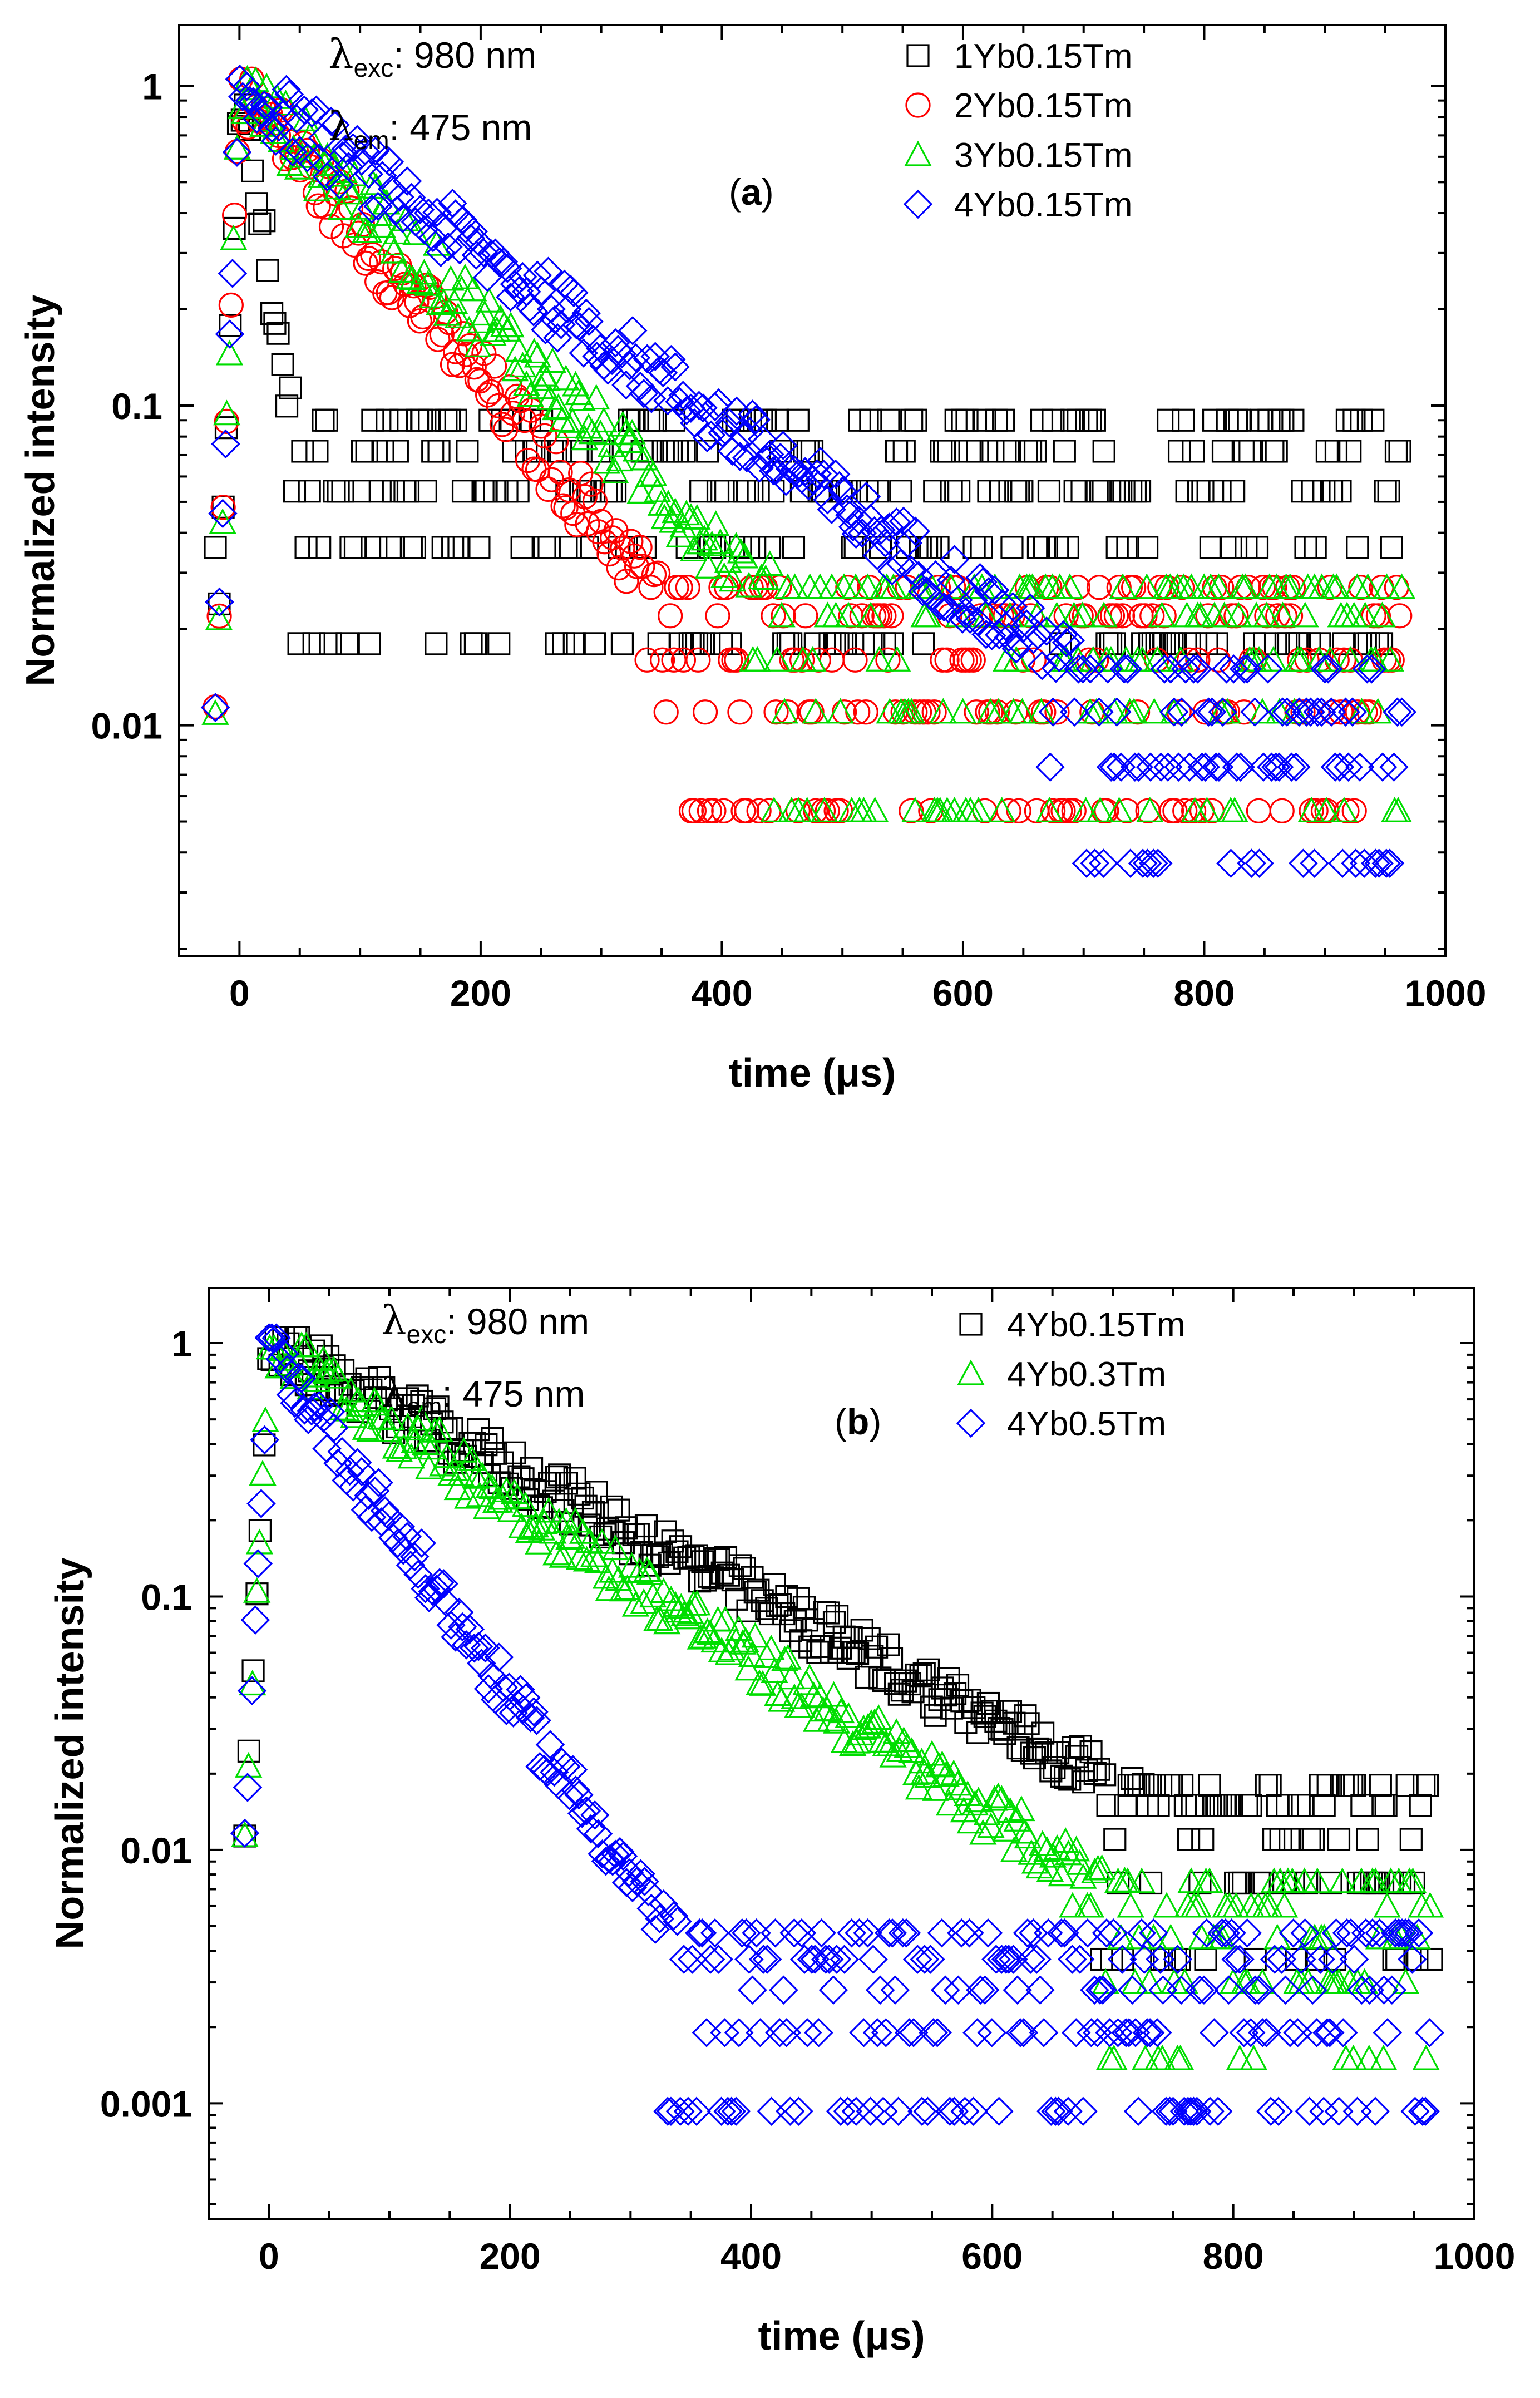 The image size is (1540, 2398). What do you see at coordinates (751, 2256) in the screenshot?
I see `x-tick-label: 400` at bounding box center [751, 2256].